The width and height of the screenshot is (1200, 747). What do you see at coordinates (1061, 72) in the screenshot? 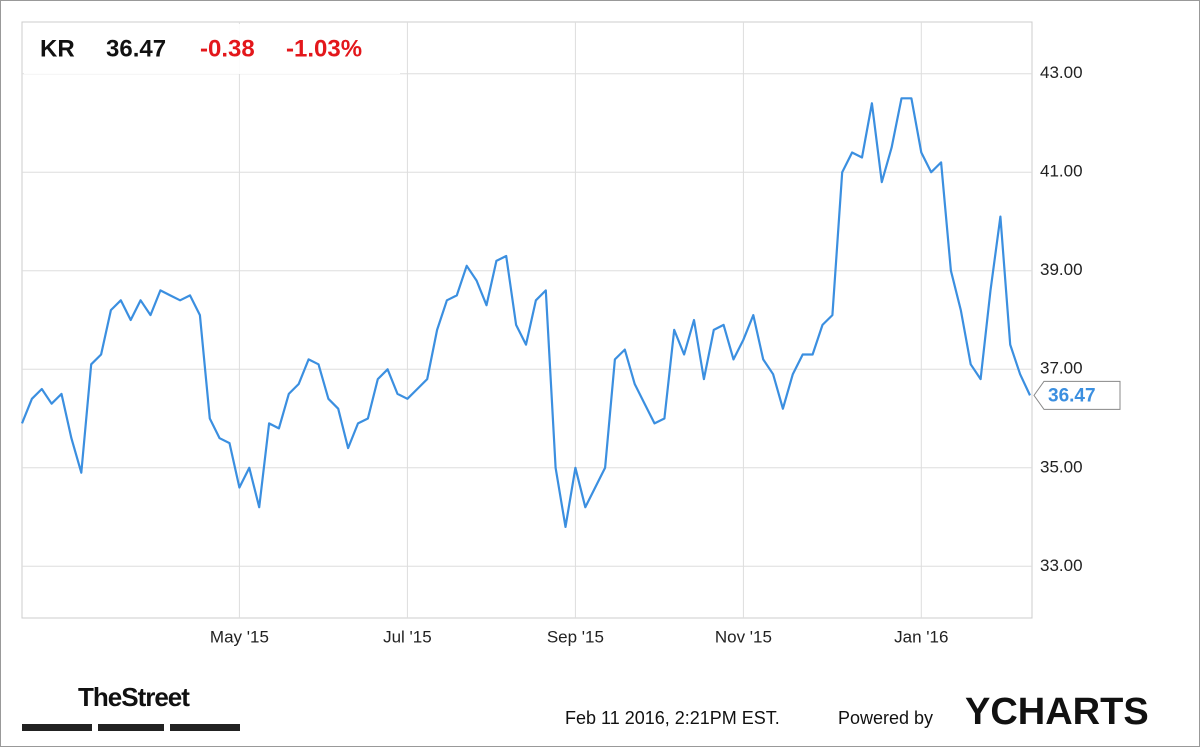
I see `y-tick-label: 43.00` at bounding box center [1061, 72].